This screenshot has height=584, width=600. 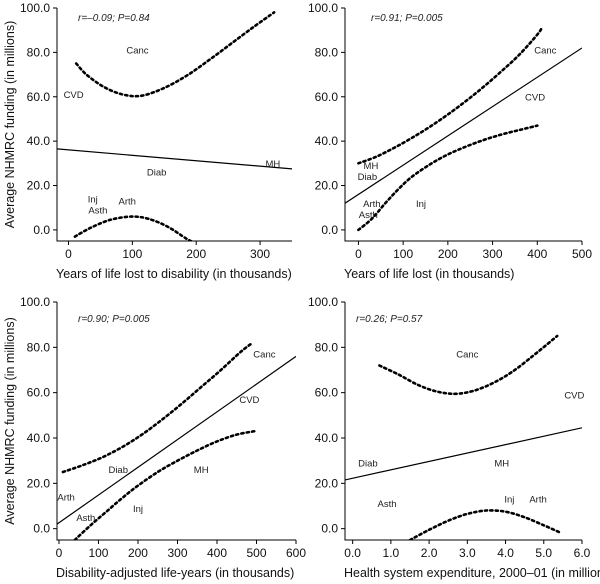 I want to click on stat-annotation: r=0.91; P=0.005, so click(x=407, y=18).